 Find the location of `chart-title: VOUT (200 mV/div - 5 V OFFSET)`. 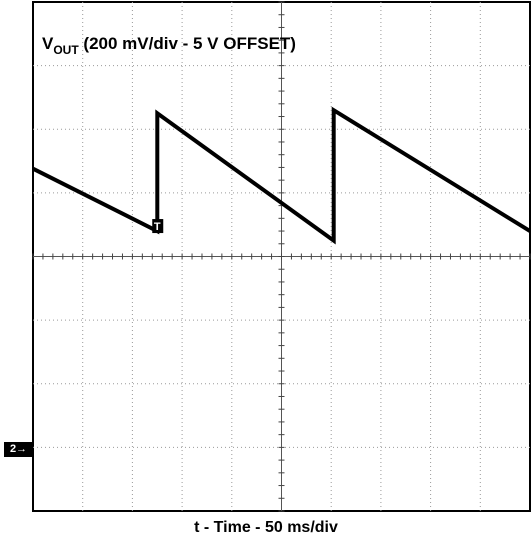

chart-title: VOUT (200 mV/div - 5 V OFFSET) is located at coordinates (169, 45).